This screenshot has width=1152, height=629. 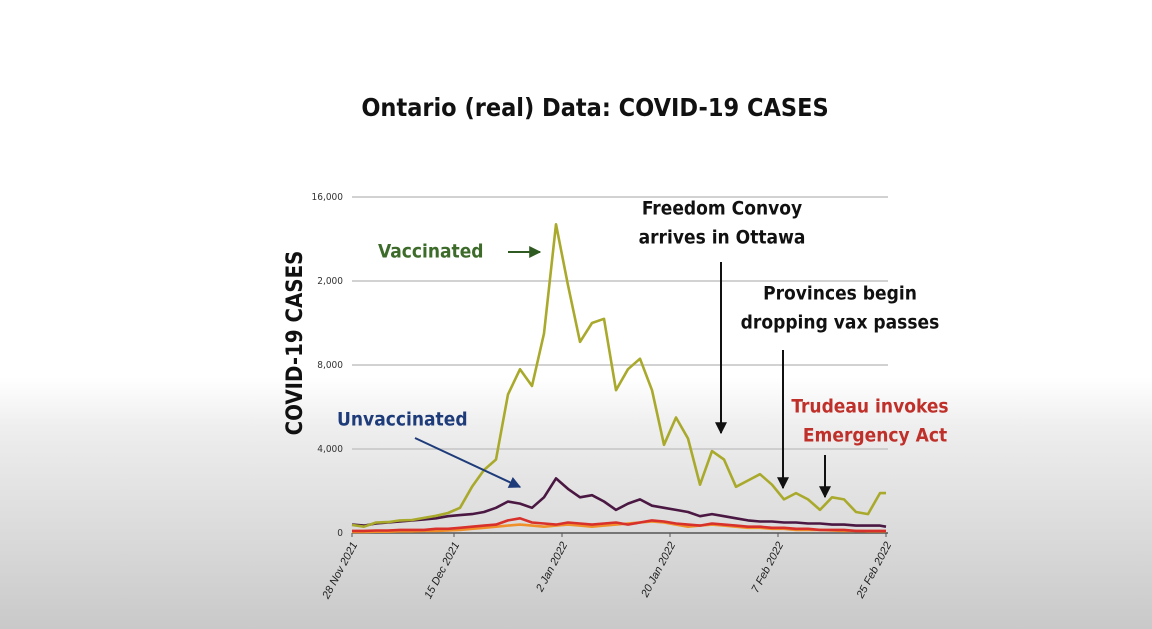 What do you see at coordinates (431, 252) in the screenshot?
I see `annotation: Vaccinated` at bounding box center [431, 252].